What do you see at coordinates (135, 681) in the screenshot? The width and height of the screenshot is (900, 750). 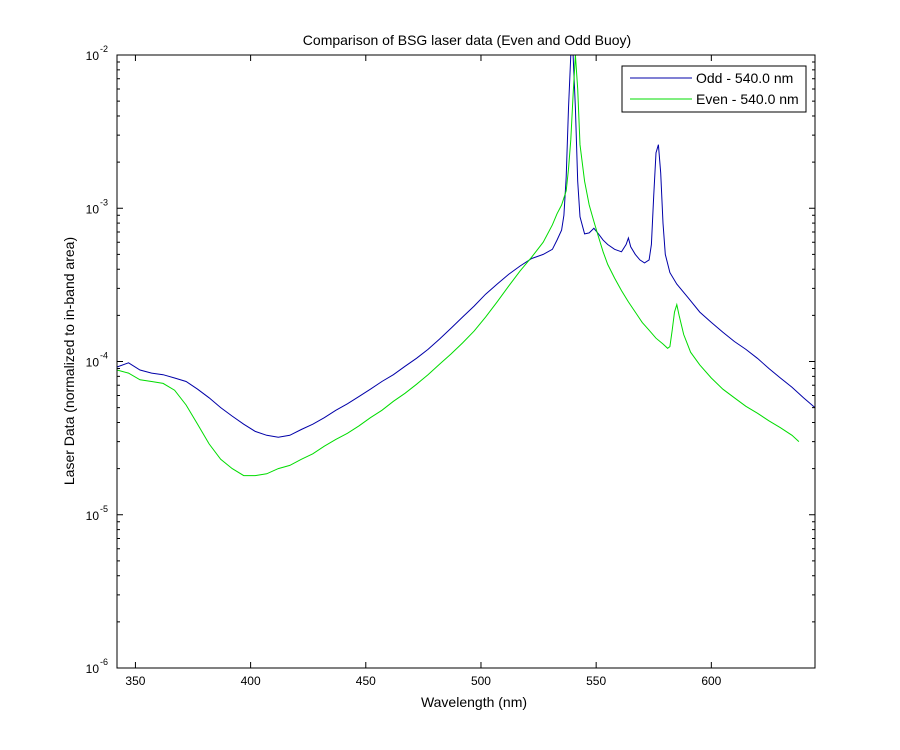 I see `x-tick-label: 350` at bounding box center [135, 681].